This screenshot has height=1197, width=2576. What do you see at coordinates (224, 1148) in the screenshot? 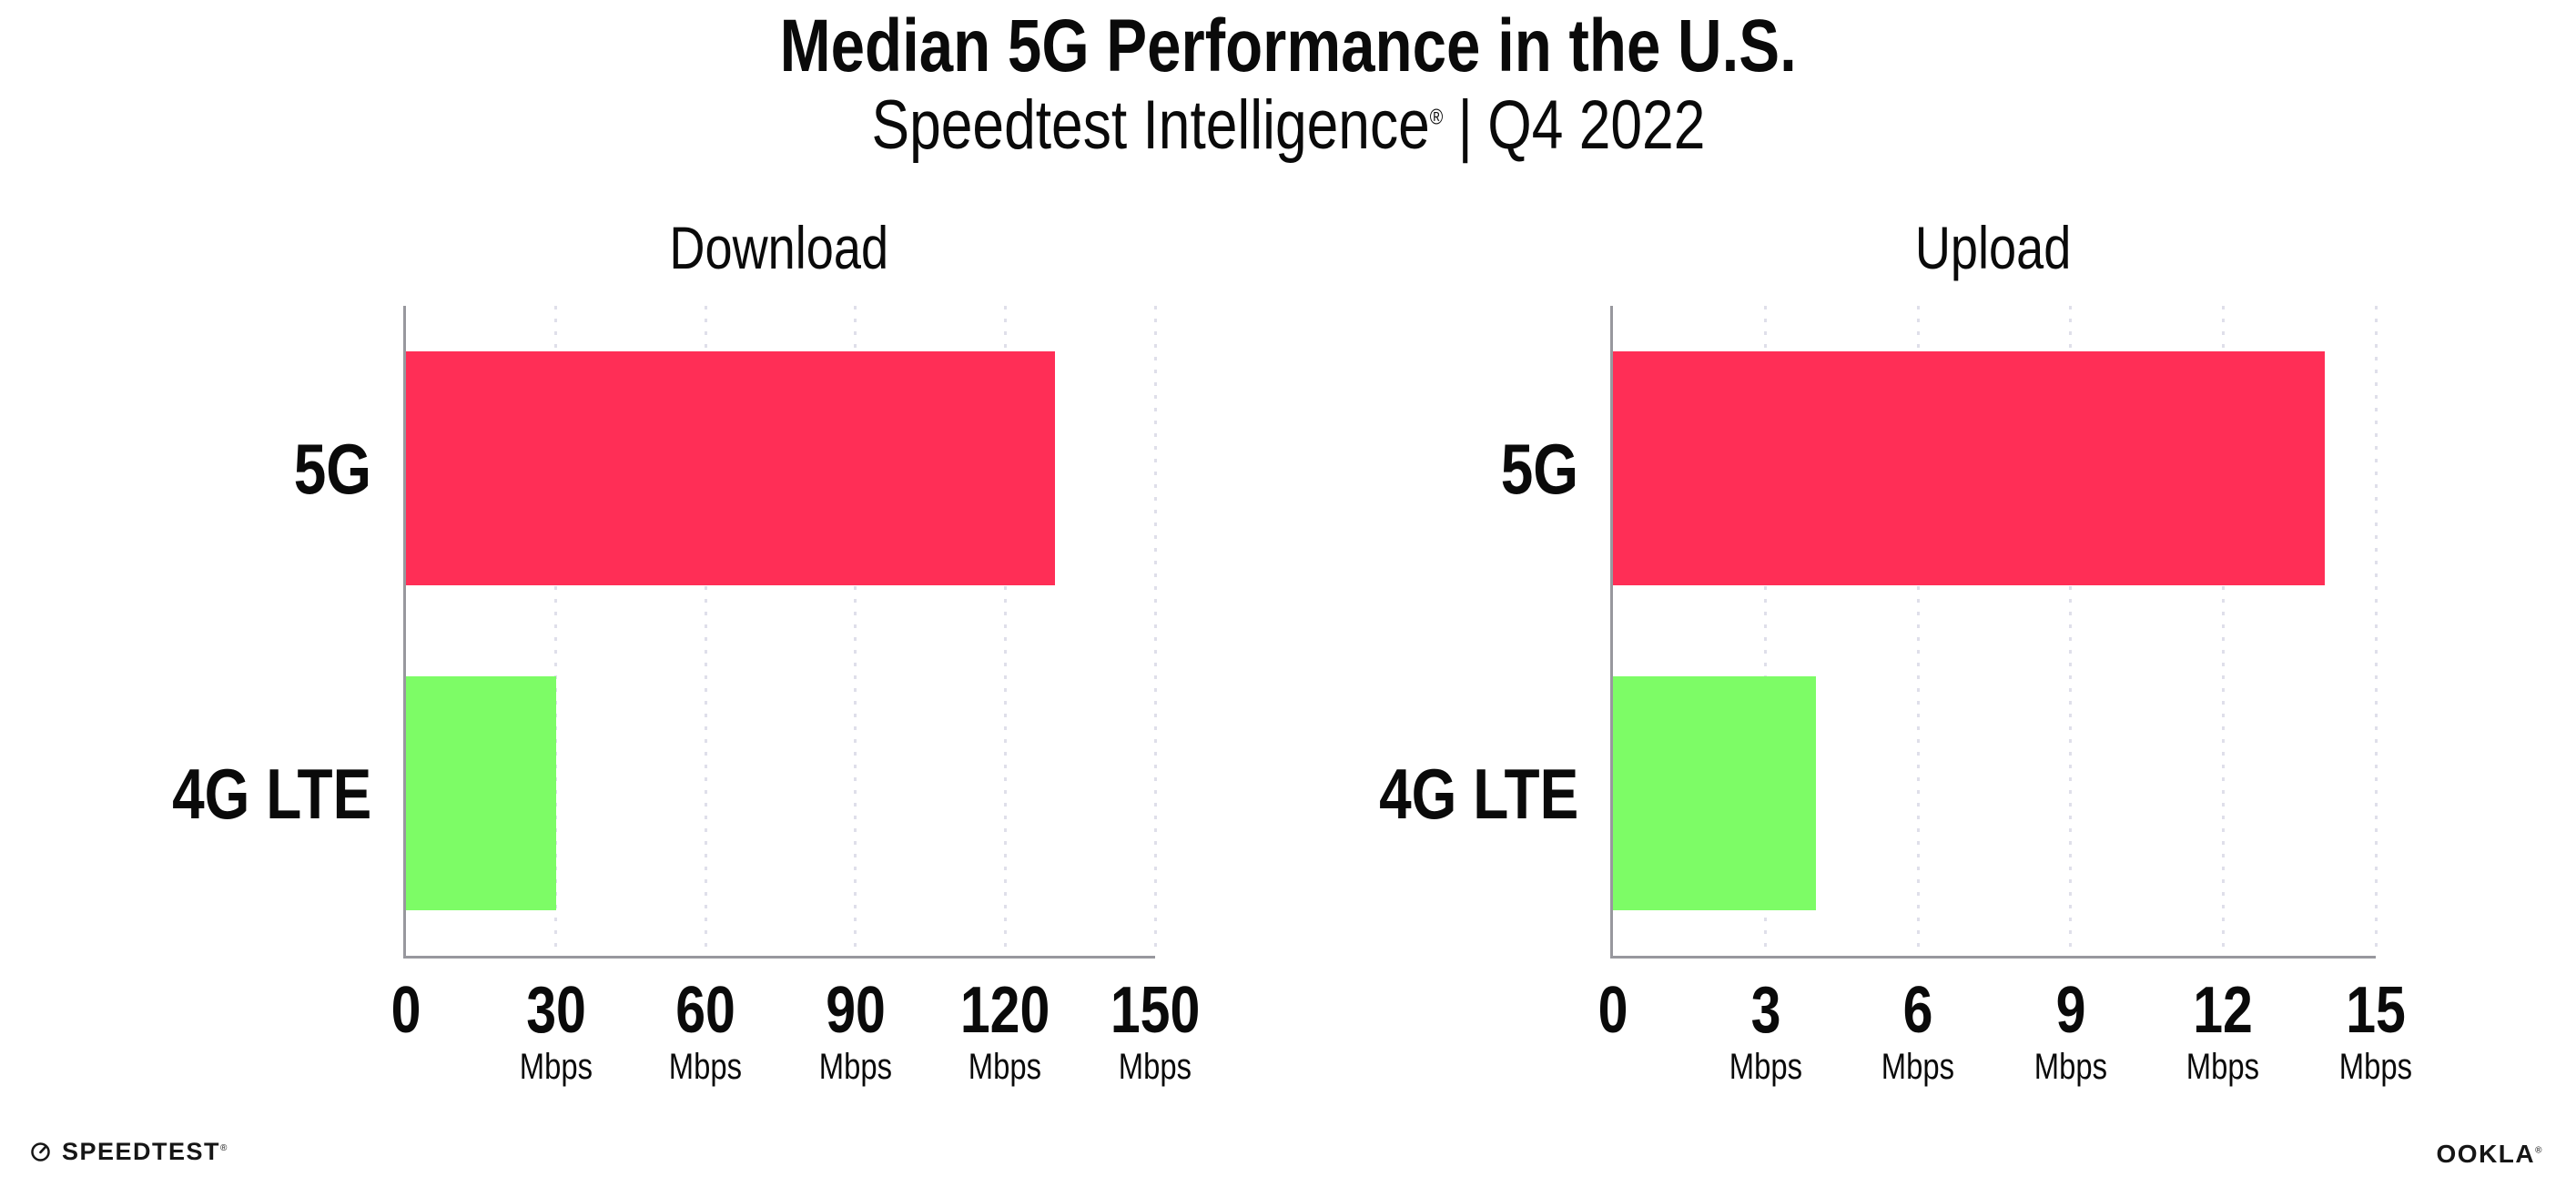
I see `speedtest-registered-mark: ®` at bounding box center [224, 1148].